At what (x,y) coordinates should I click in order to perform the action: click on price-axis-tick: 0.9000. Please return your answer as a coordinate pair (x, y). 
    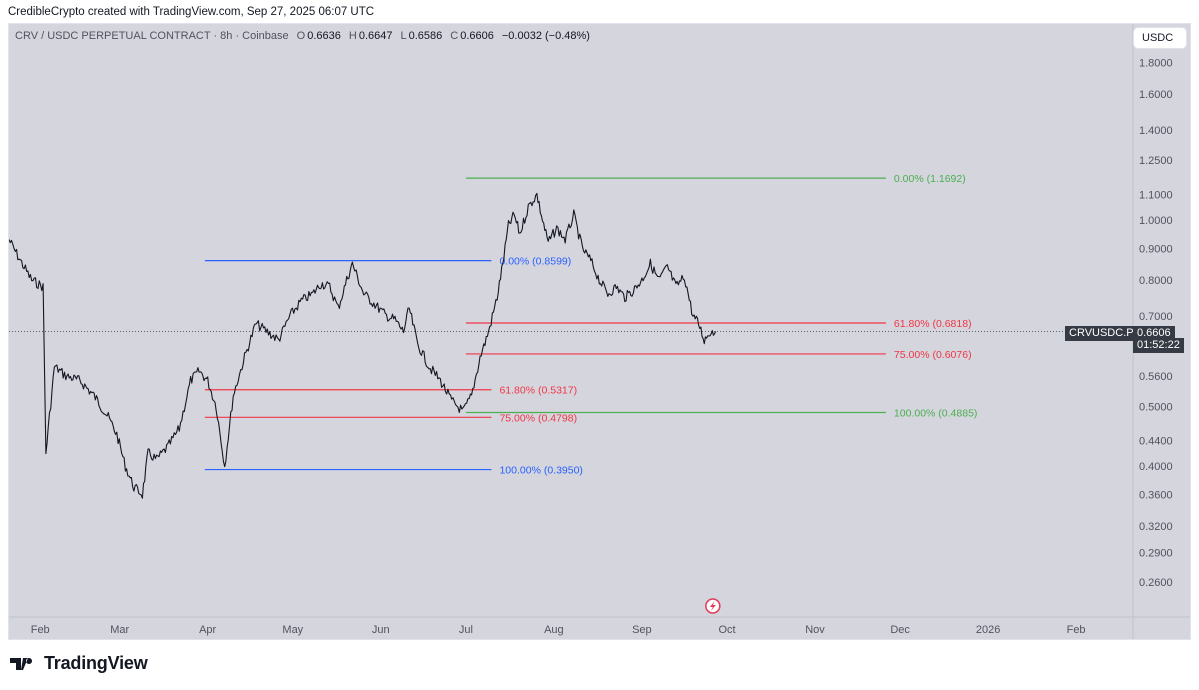
    Looking at the image, I should click on (1156, 249).